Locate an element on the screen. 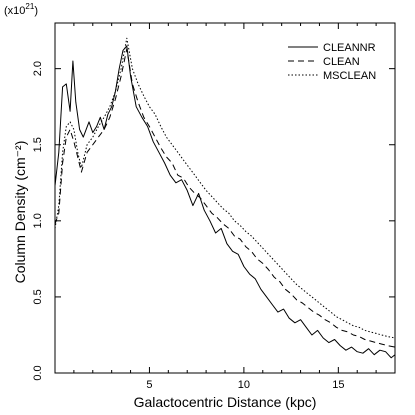 This screenshot has height=415, width=415. legend-label-cleannr: CLEANNR is located at coordinates (349, 48).